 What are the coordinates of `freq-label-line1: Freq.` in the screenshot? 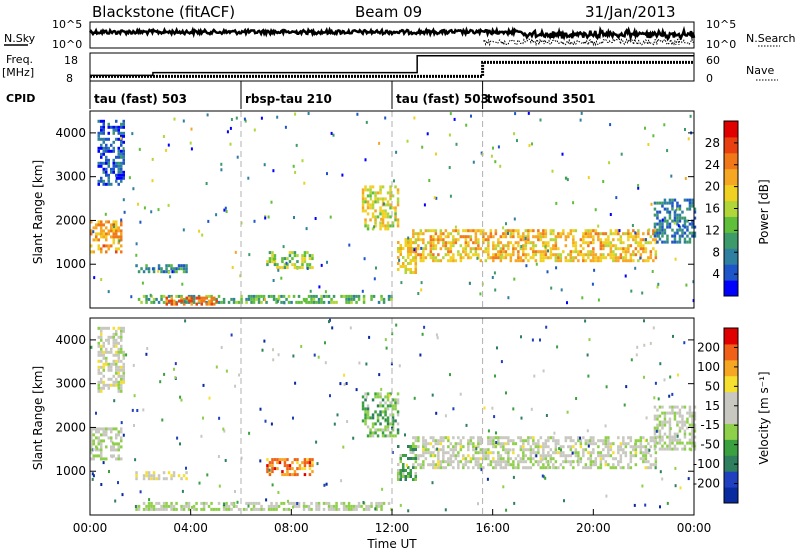 It's located at (19, 59).